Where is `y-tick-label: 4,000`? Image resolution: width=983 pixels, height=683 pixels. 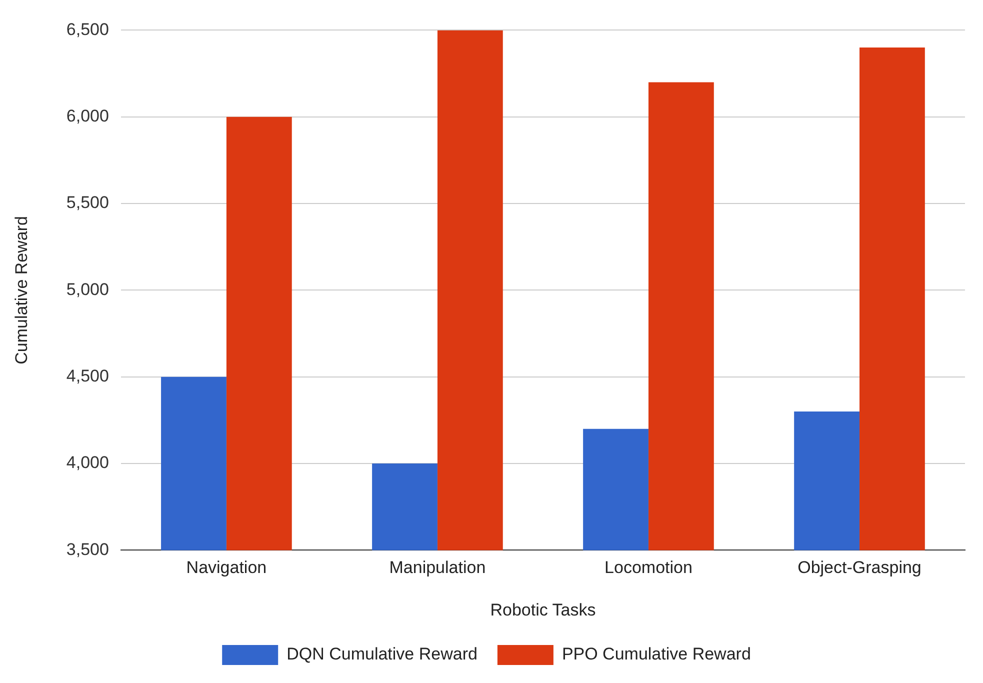 y-tick-label: 4,000 is located at coordinates (87, 462).